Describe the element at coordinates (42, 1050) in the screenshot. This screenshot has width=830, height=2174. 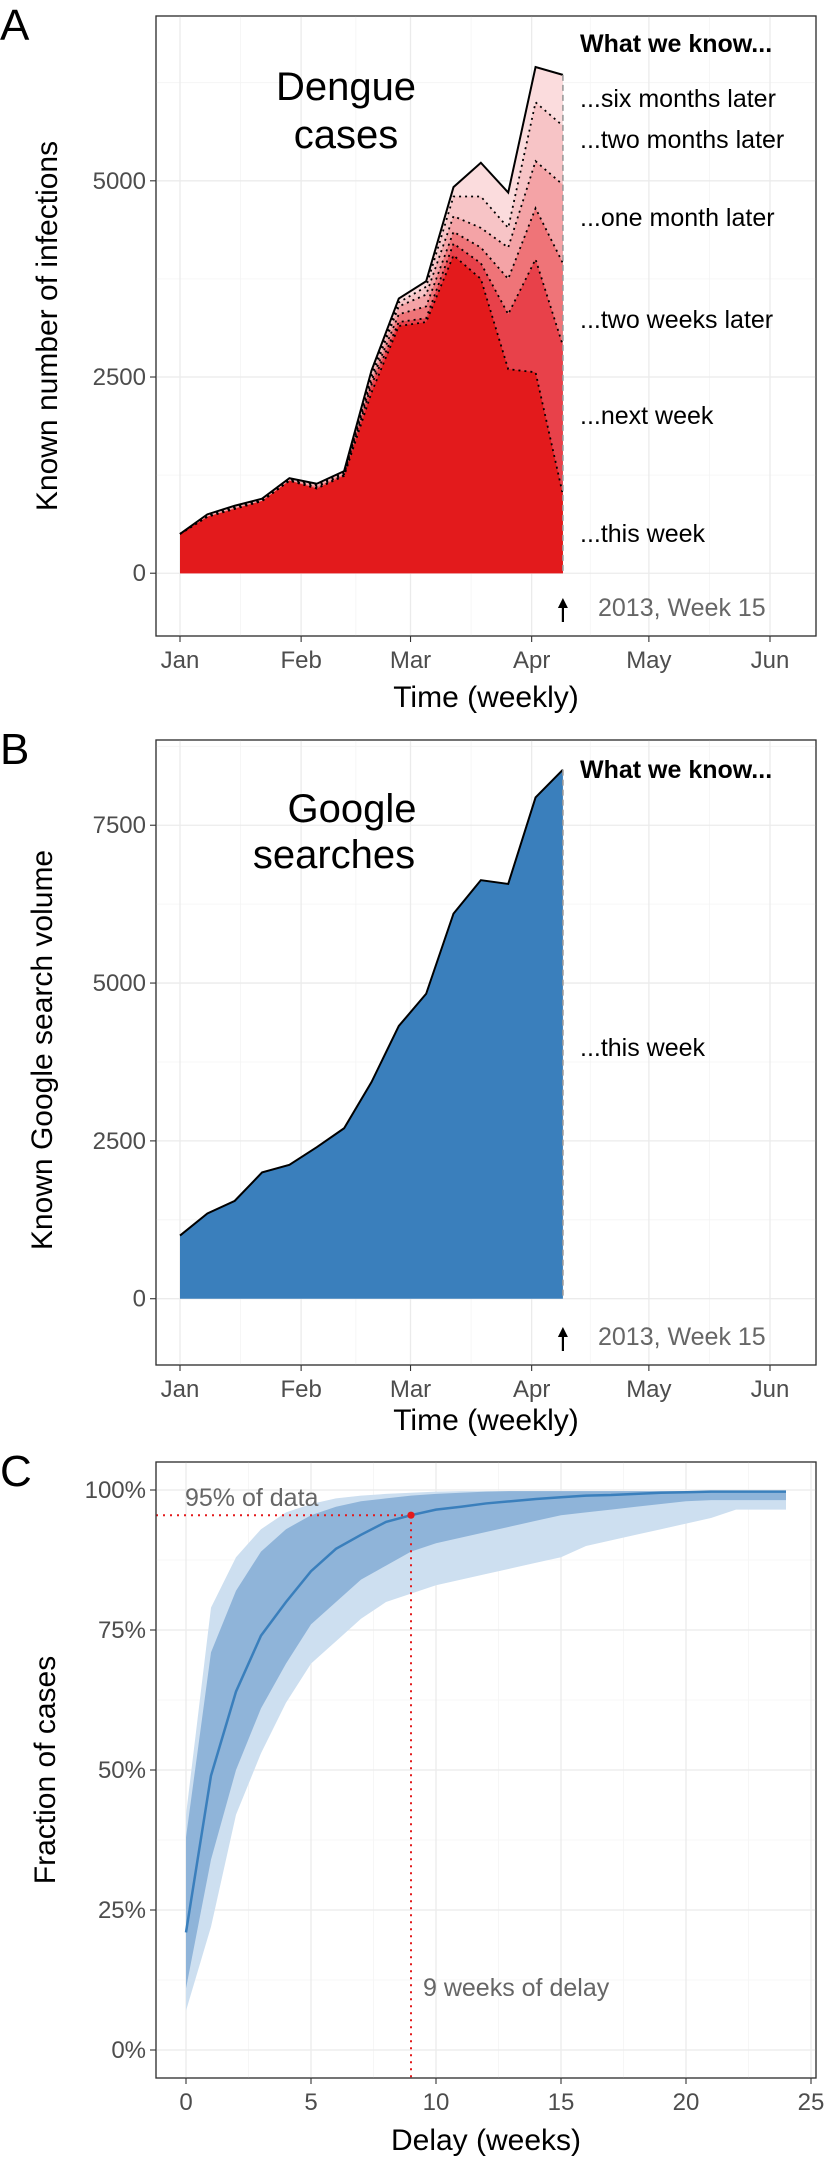
I see `panel-b-y-axis-title: Known Google search volume` at that location.